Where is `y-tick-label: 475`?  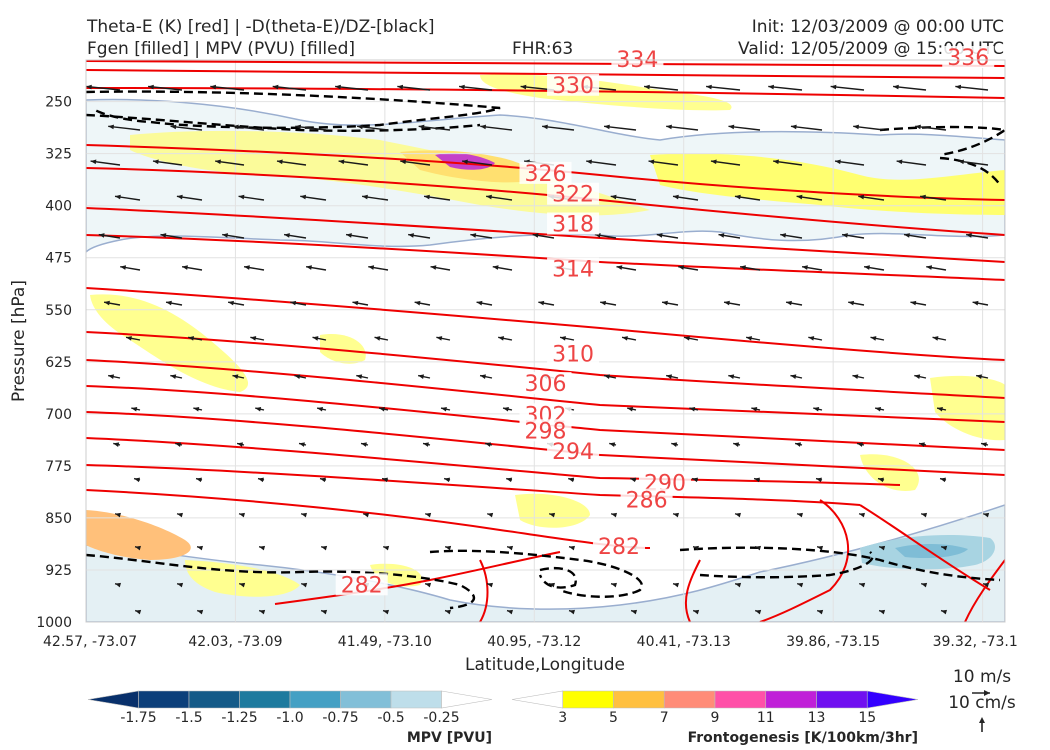 y-tick-label: 475 is located at coordinates (58, 259).